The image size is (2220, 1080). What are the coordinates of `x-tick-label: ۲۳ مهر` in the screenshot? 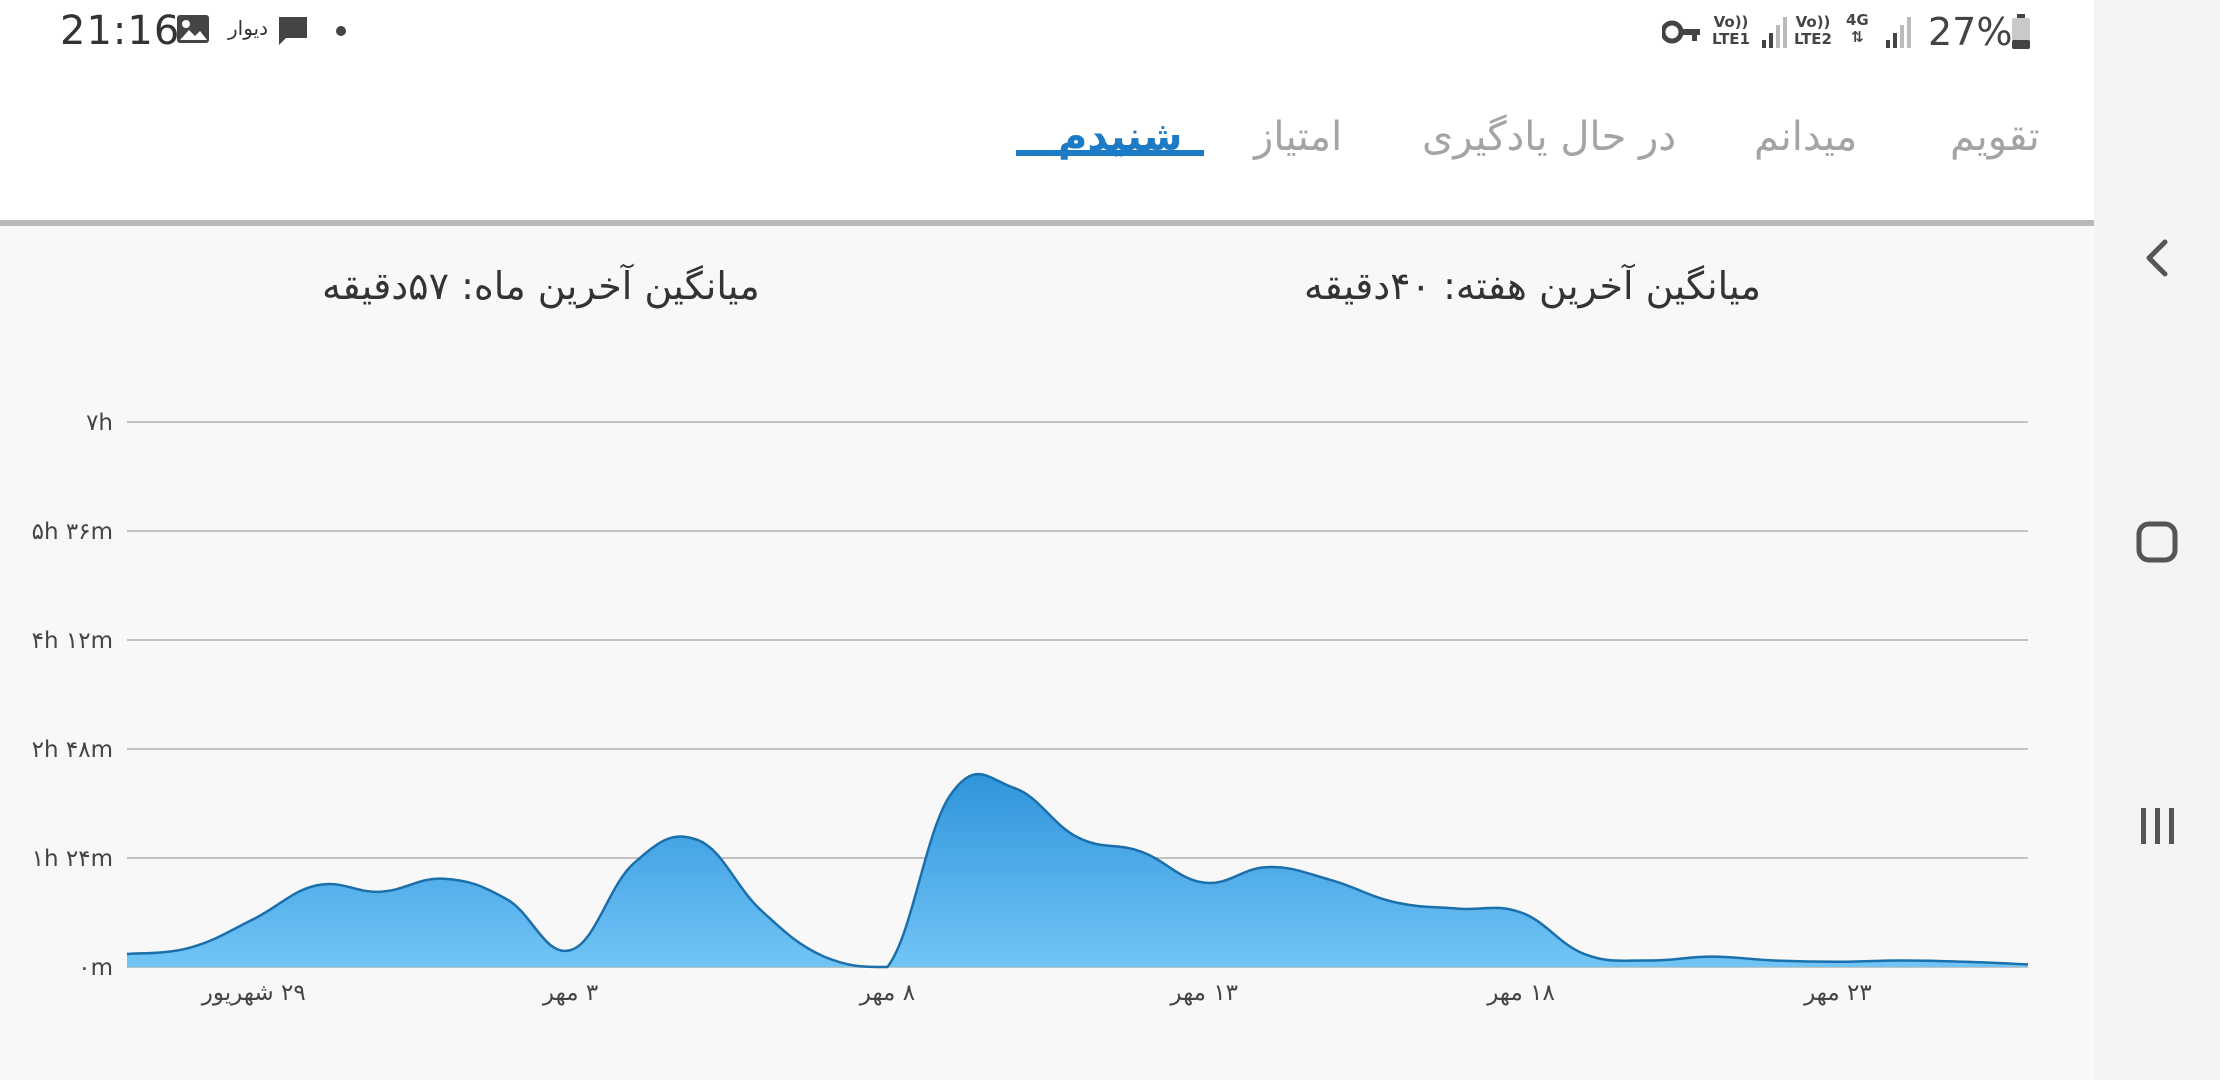 It's located at (1837, 993).